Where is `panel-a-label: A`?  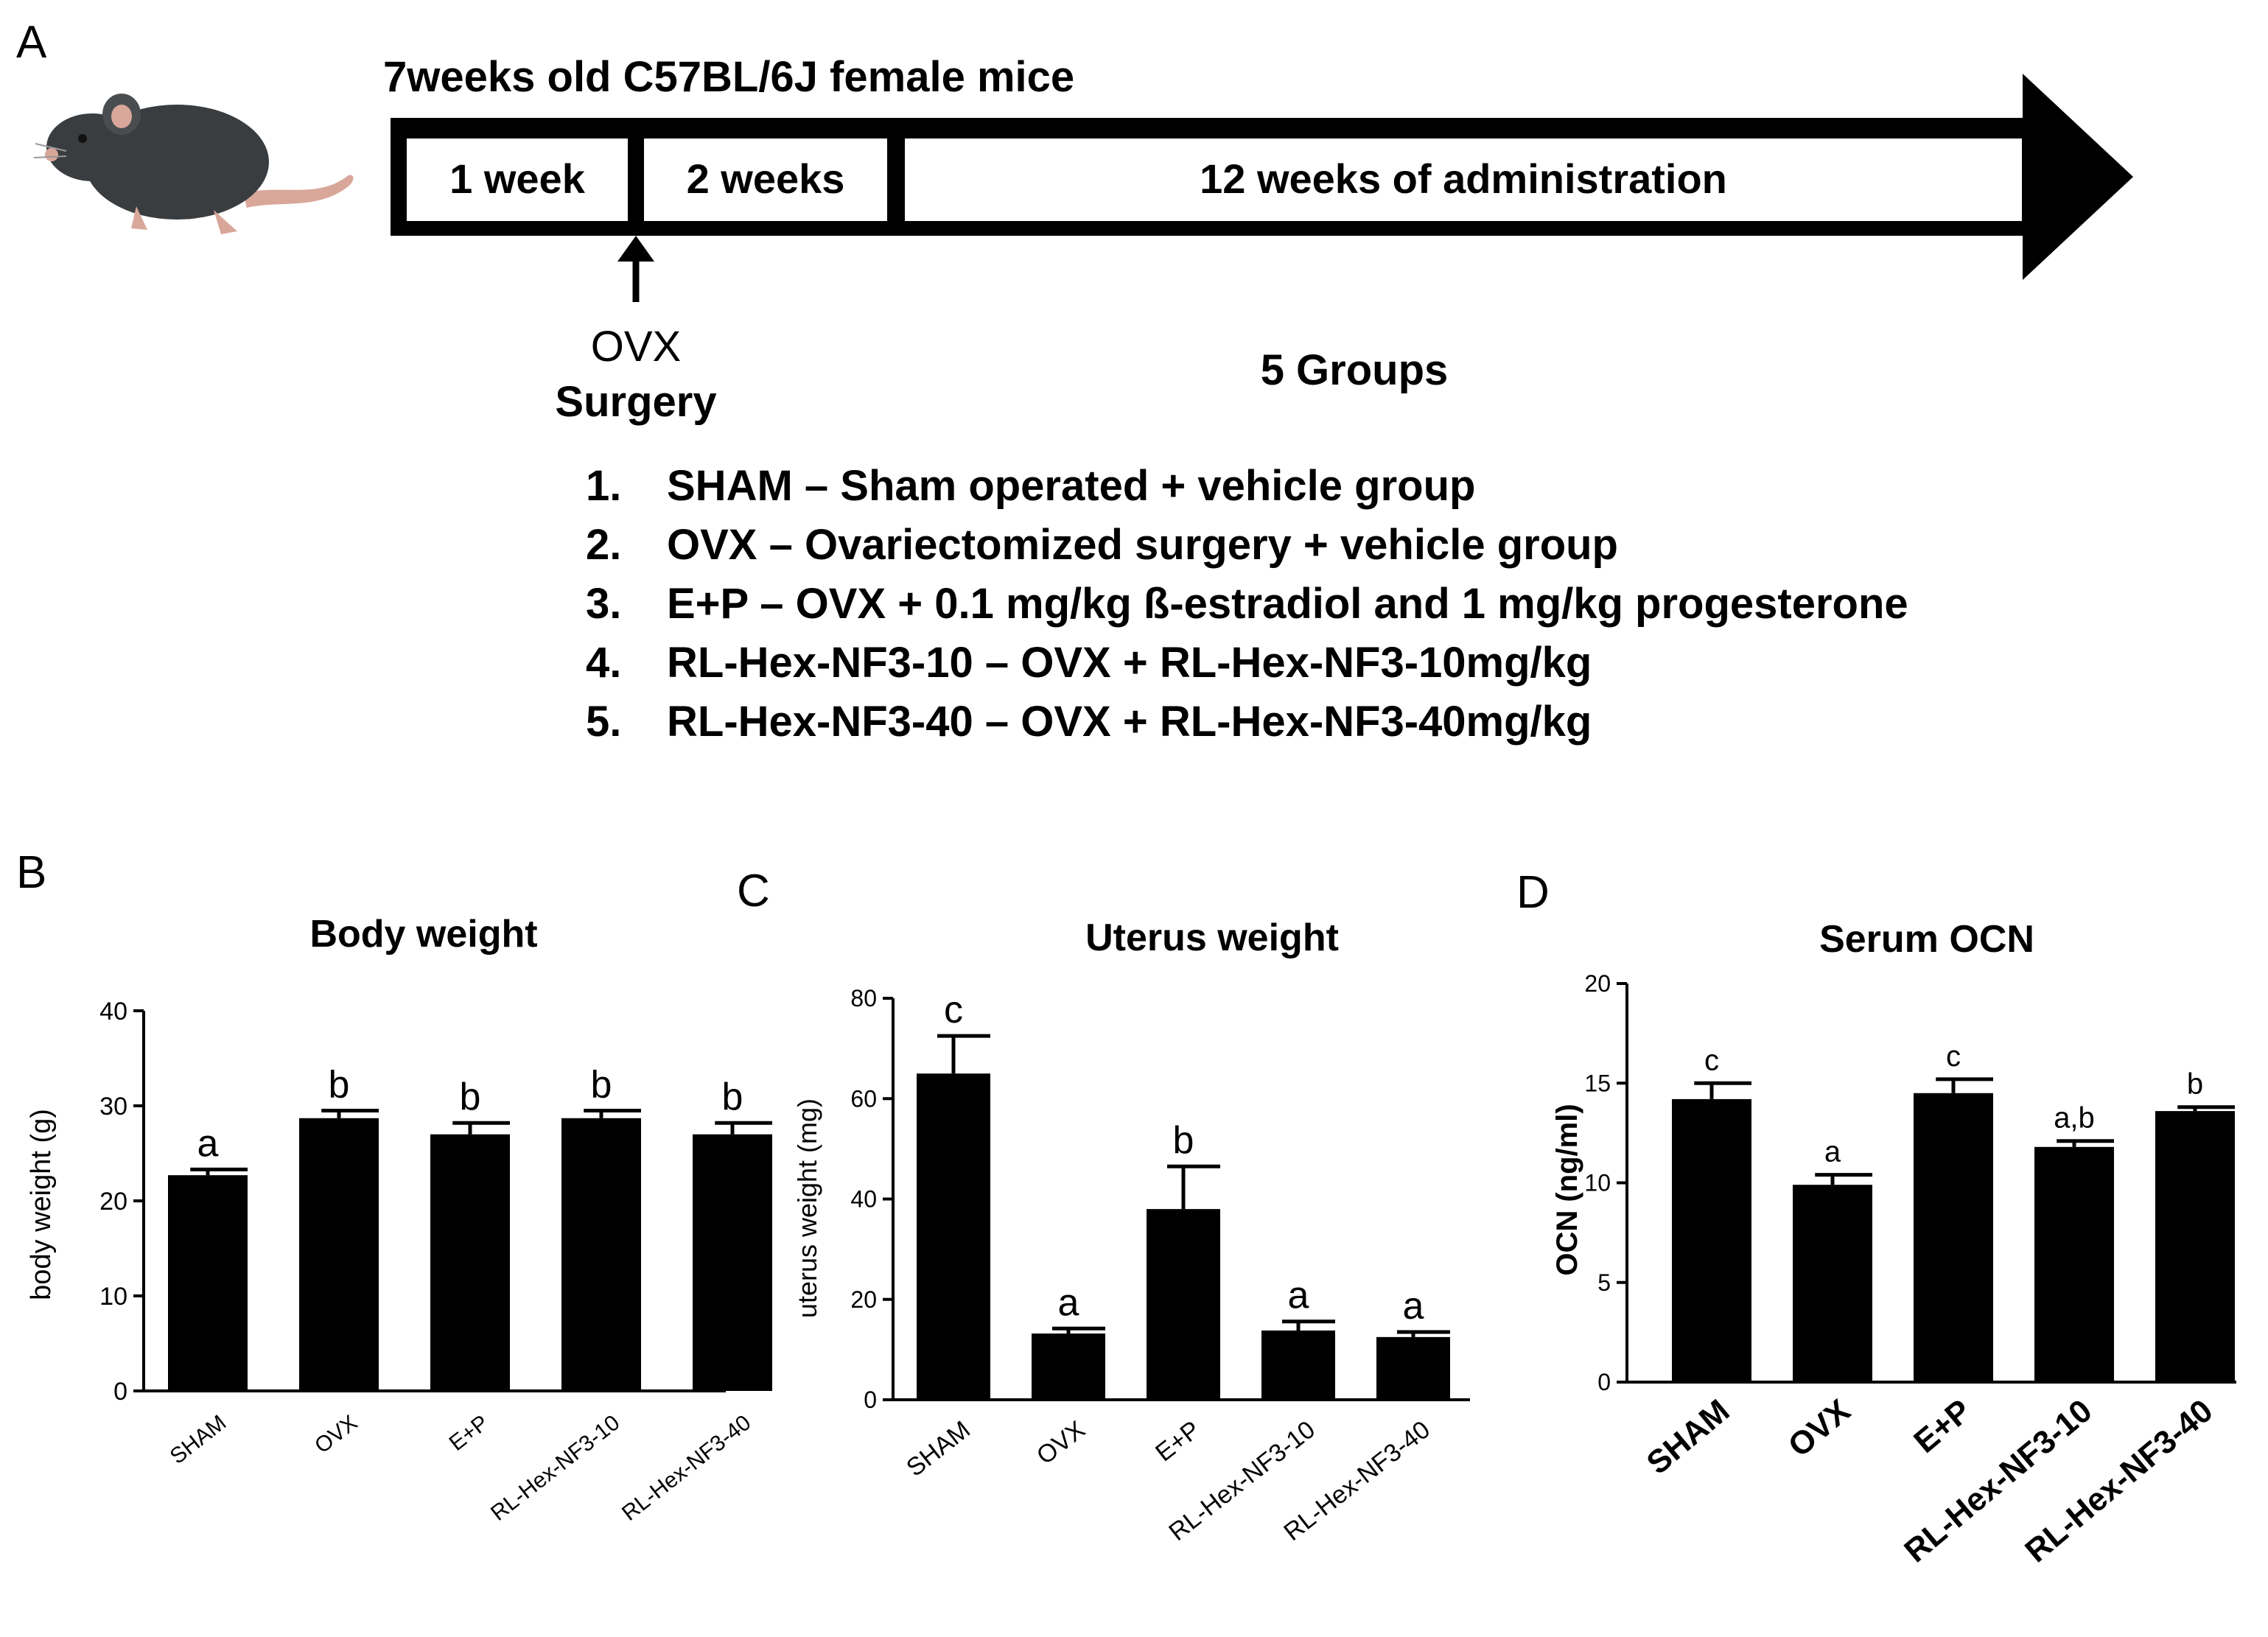
panel-a-label: A is located at coordinates (31, 42).